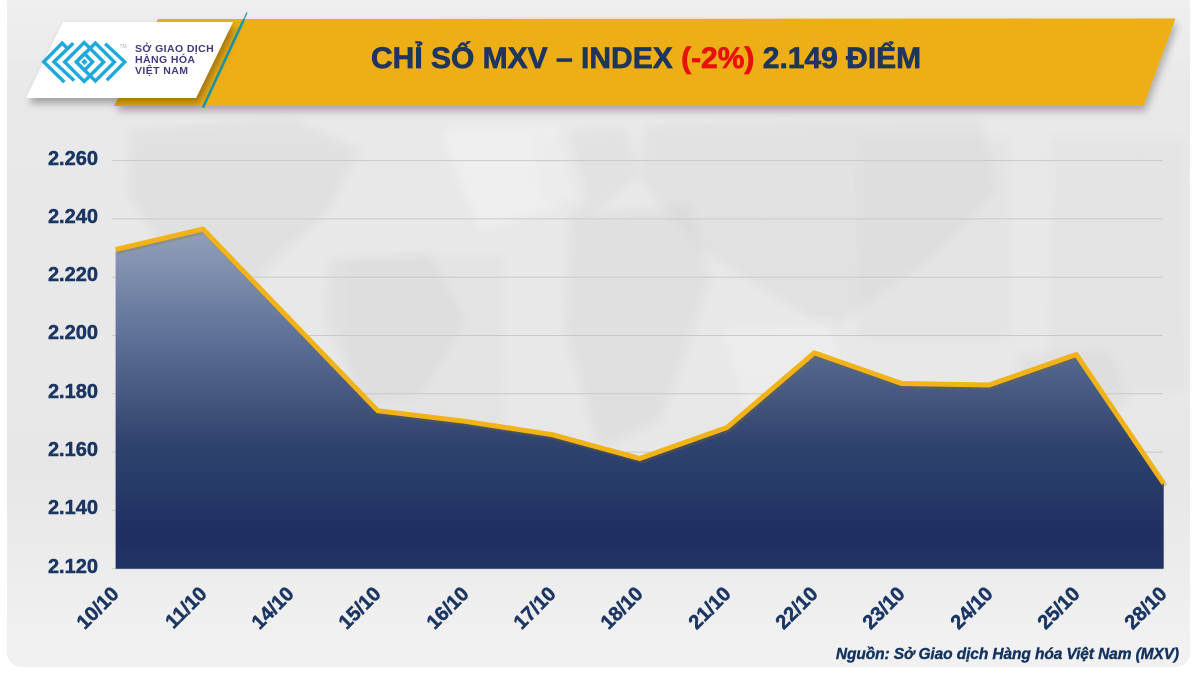  I want to click on svg-text: TM, so click(123, 47).